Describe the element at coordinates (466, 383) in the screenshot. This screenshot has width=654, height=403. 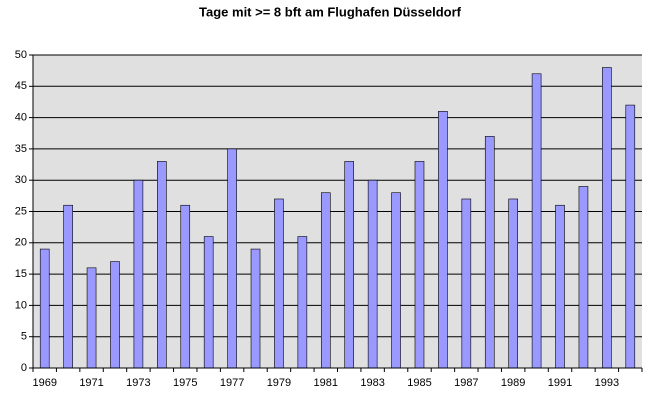
I see `x-tick-label: 1987` at that location.